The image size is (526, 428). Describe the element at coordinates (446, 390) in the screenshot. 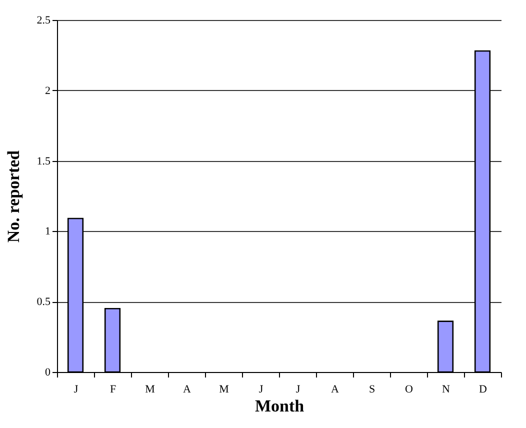

I see `x-tick-label: N` at that location.